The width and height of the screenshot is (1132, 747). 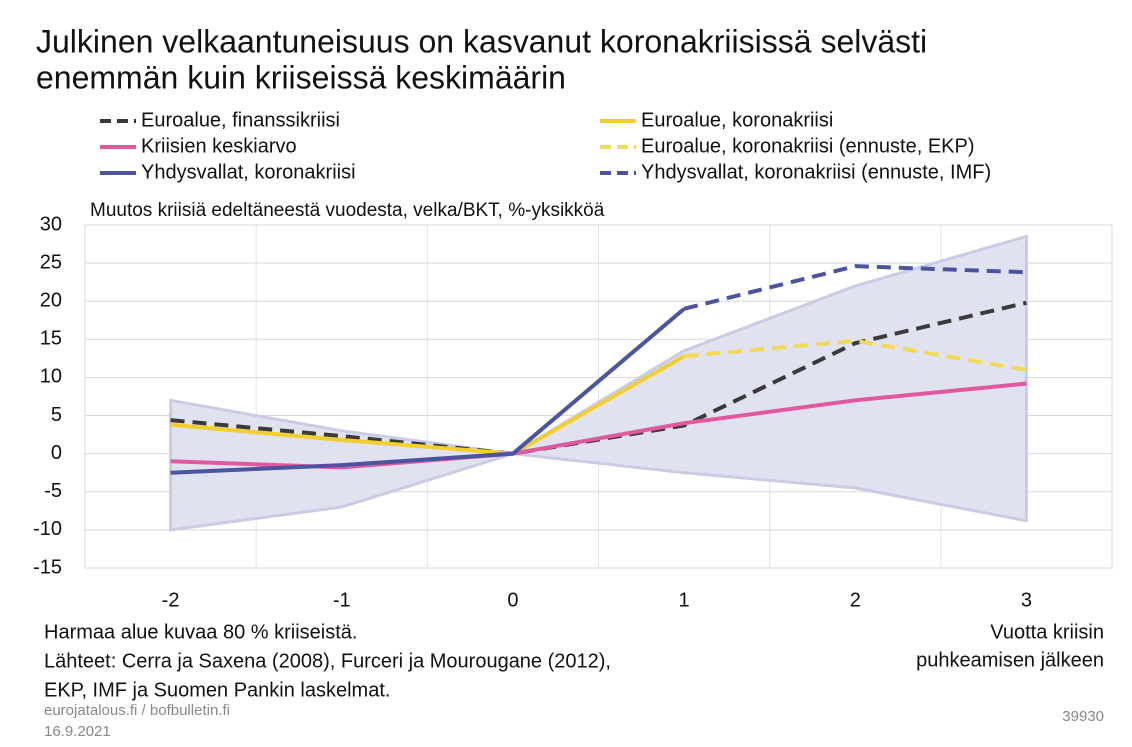 What do you see at coordinates (240, 120) in the screenshot?
I see `legend-label: Euroalue, finanssikriisi` at bounding box center [240, 120].